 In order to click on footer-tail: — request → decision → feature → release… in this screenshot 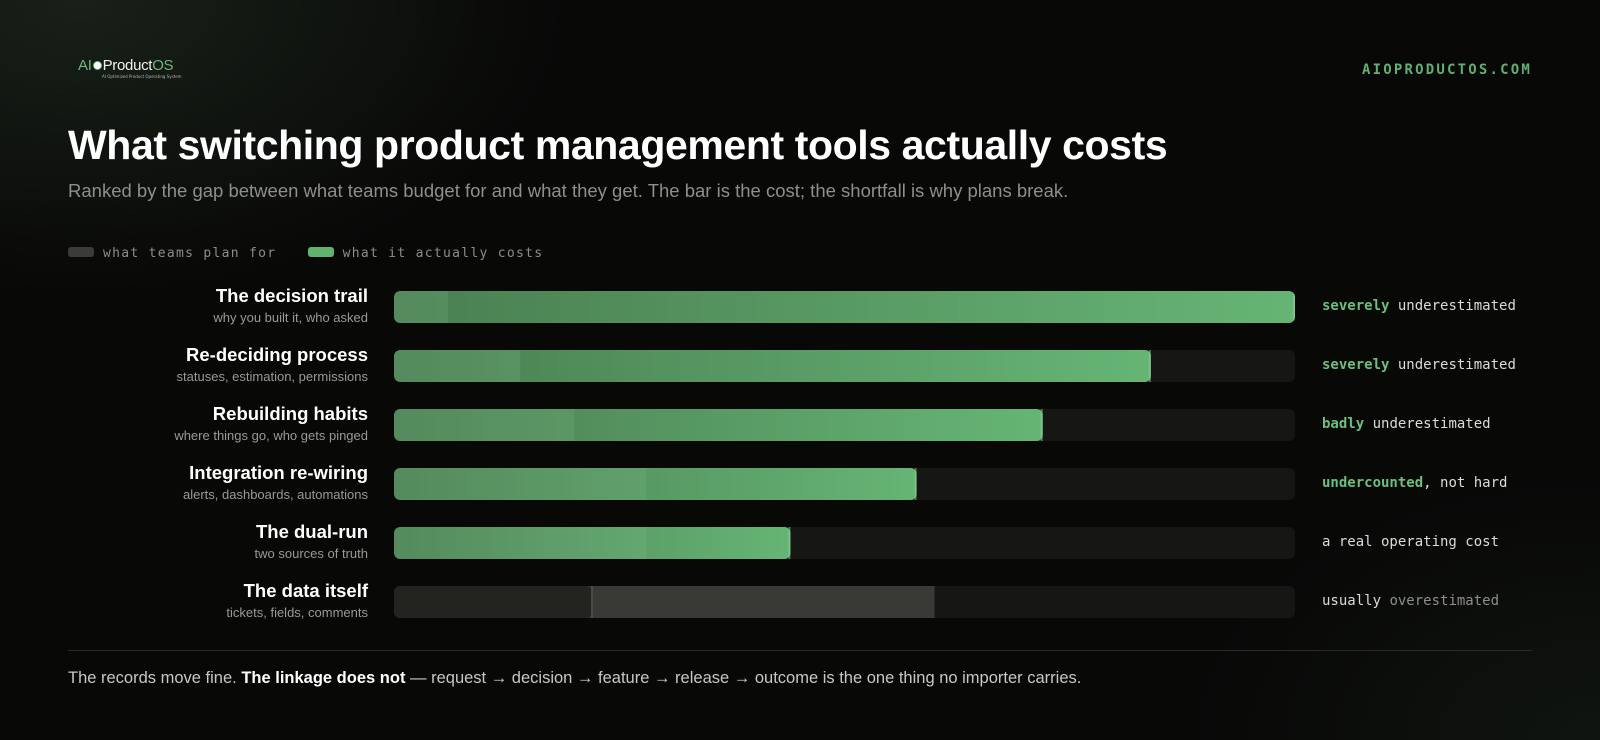, I will do `click(743, 678)`.